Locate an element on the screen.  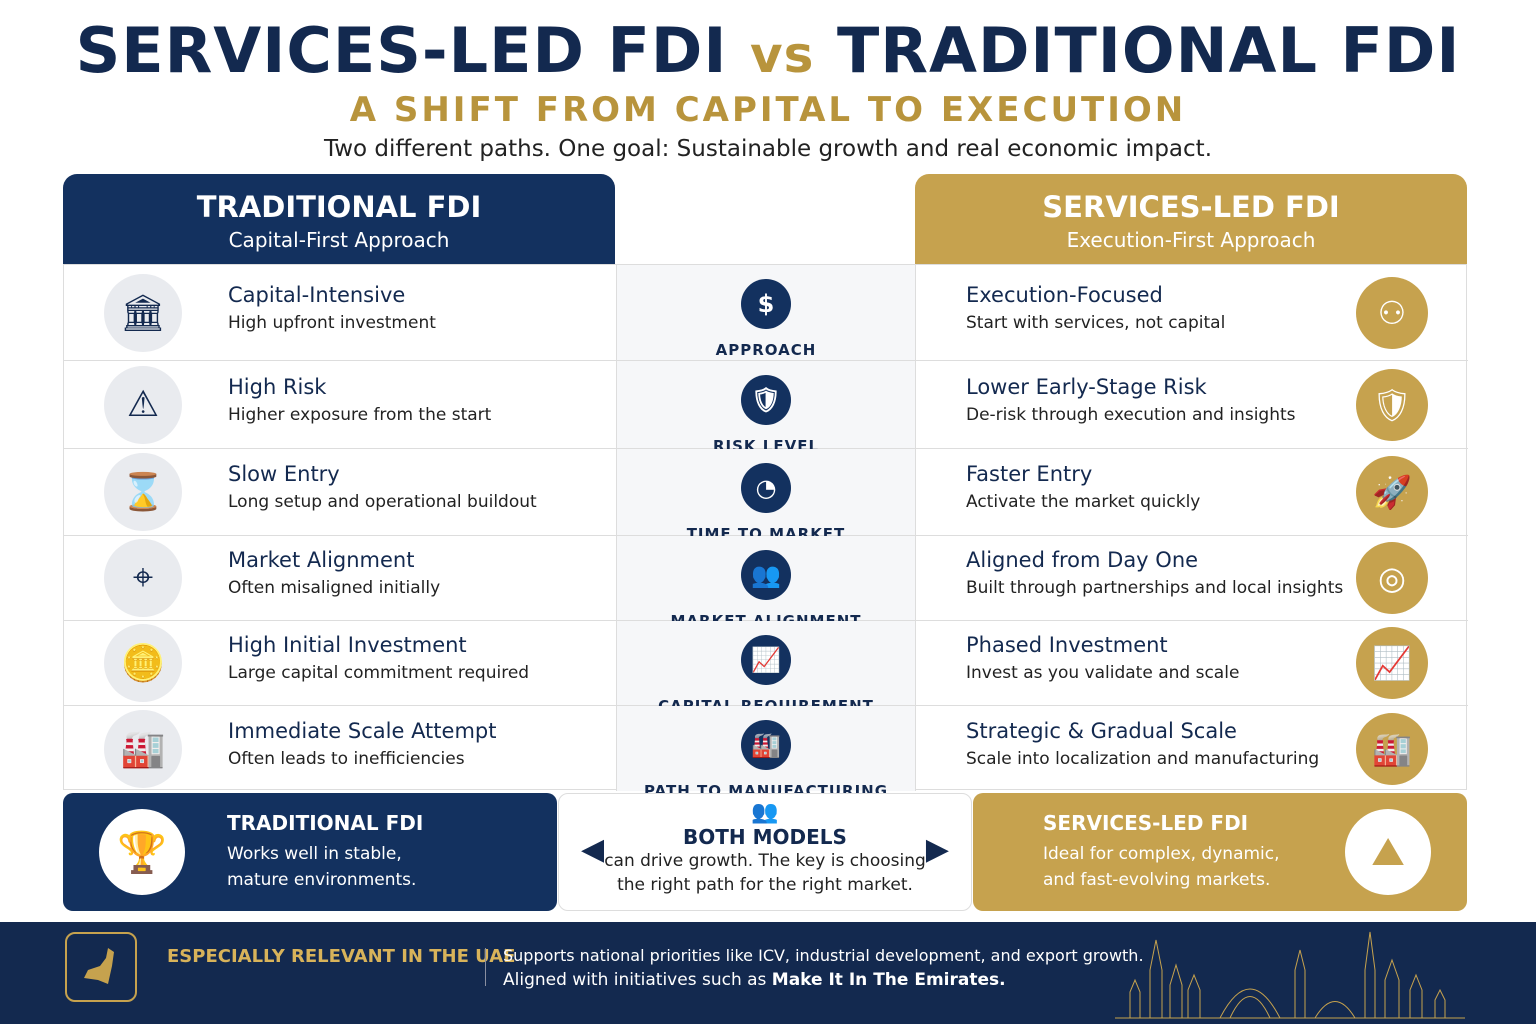
category-cell: $ APPROACH is located at coordinates (766, 312).